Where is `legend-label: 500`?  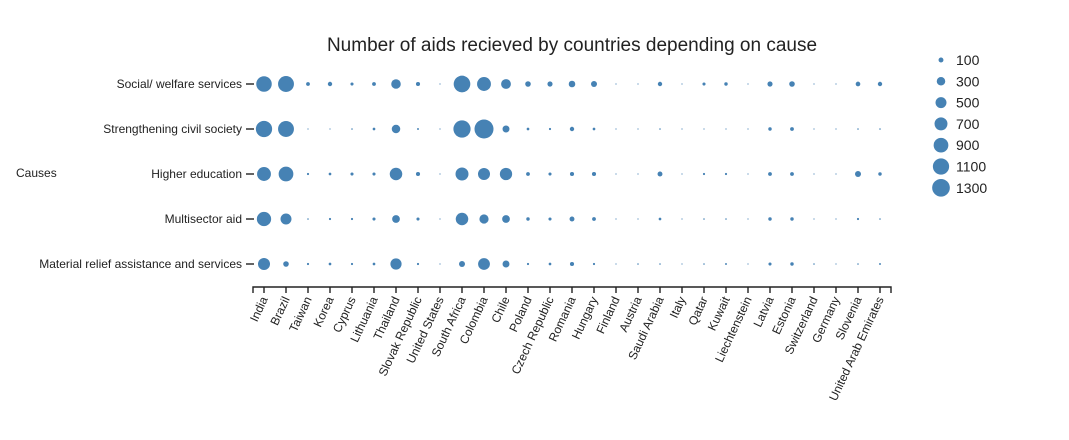
legend-label: 500 is located at coordinates (968, 103).